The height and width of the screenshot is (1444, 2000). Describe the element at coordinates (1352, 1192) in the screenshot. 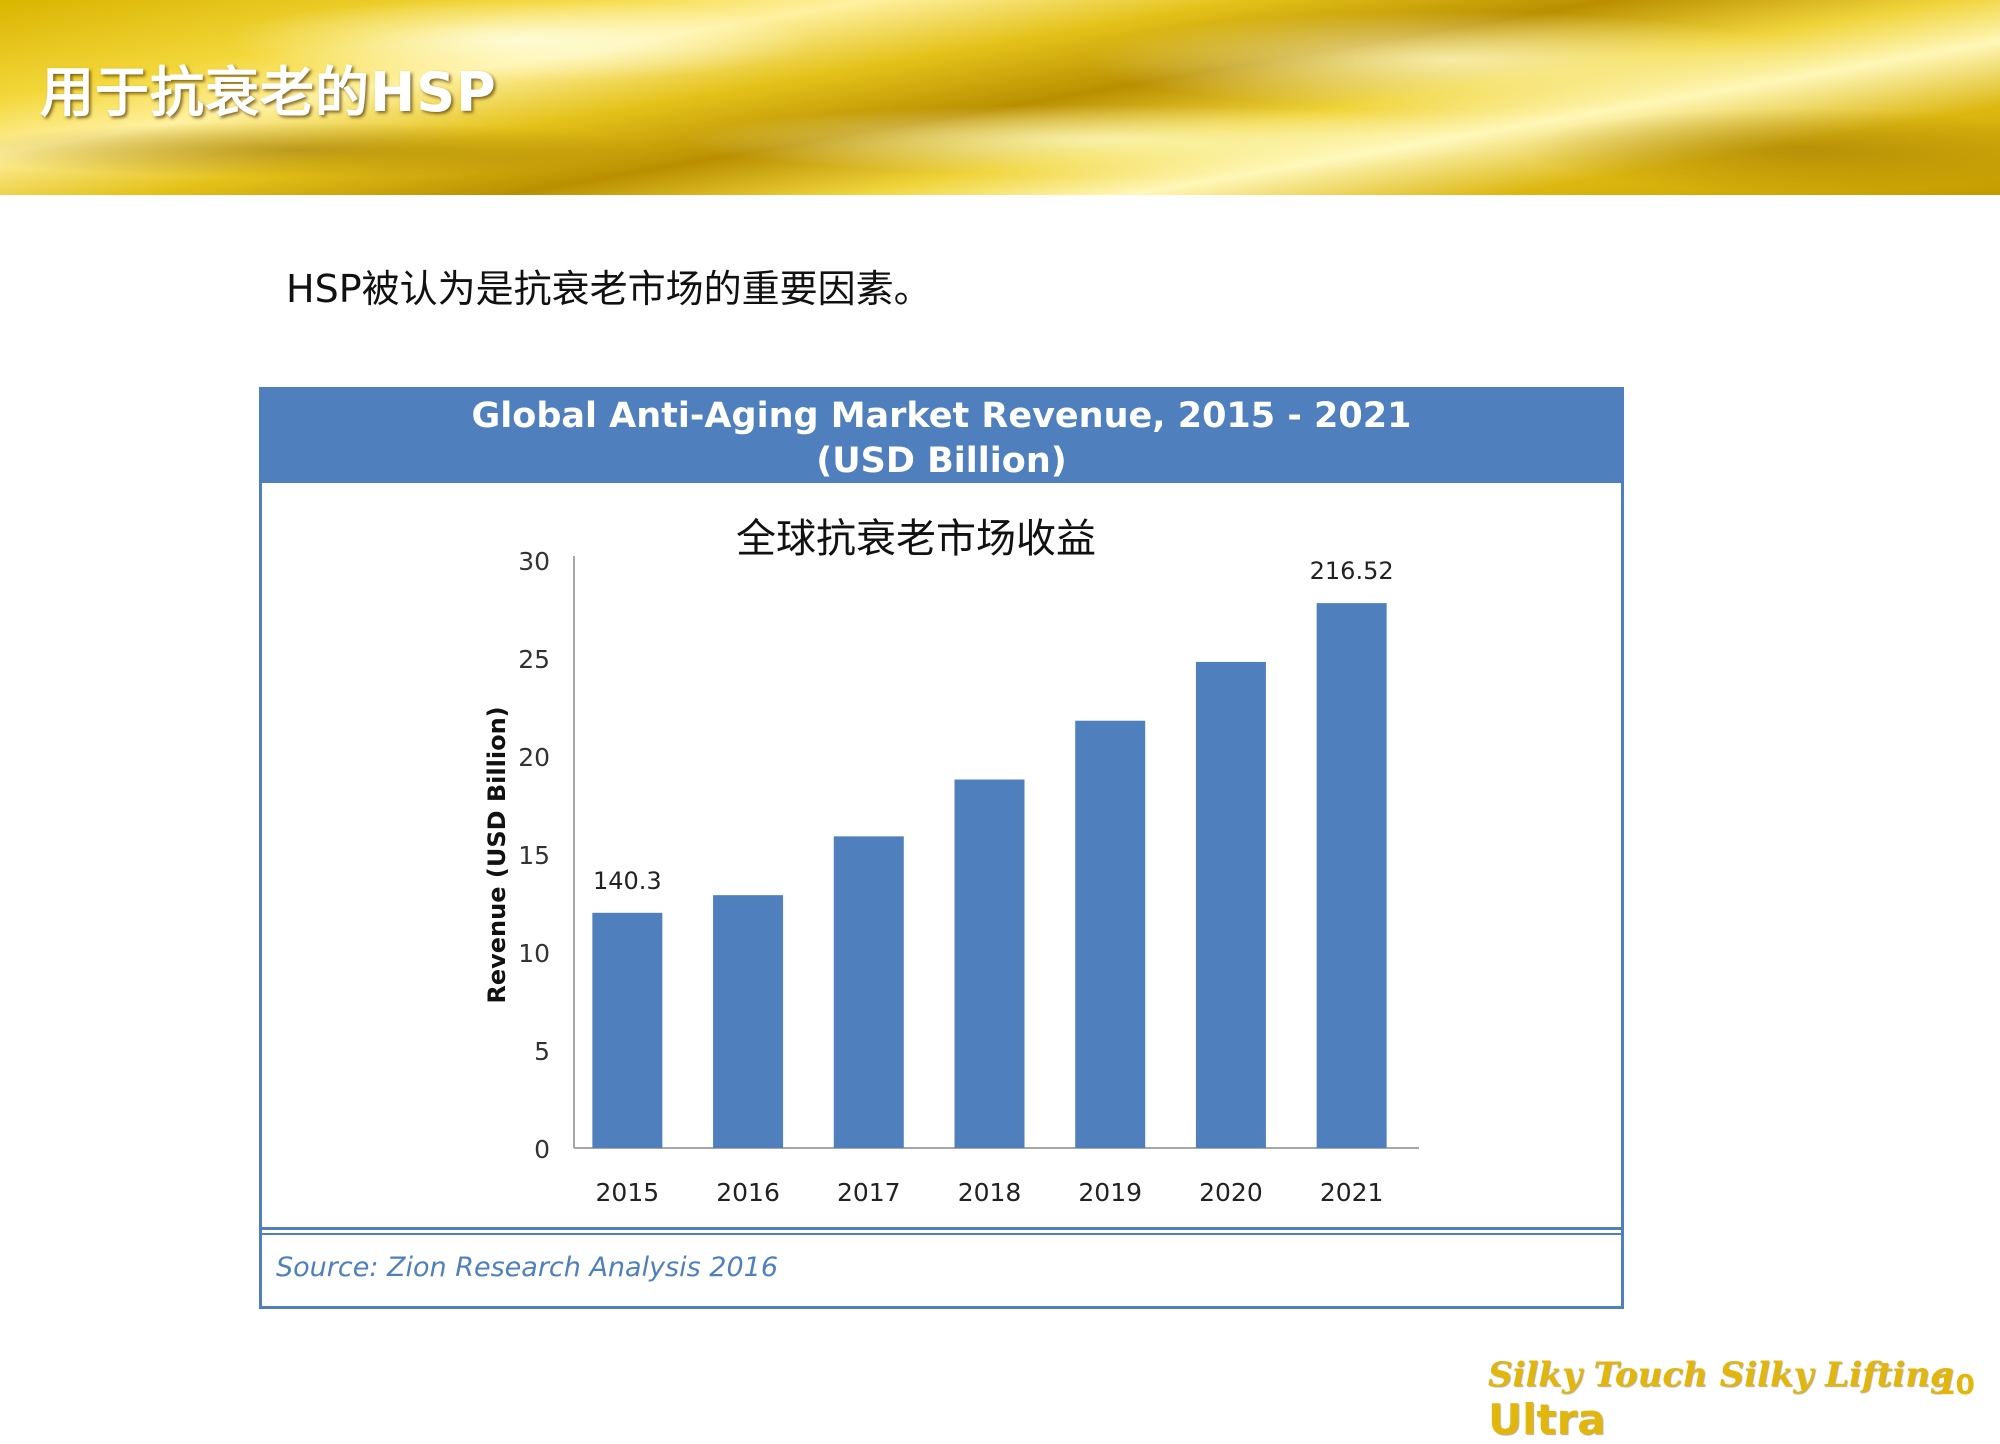

I see `x-tick-label: 2021` at that location.